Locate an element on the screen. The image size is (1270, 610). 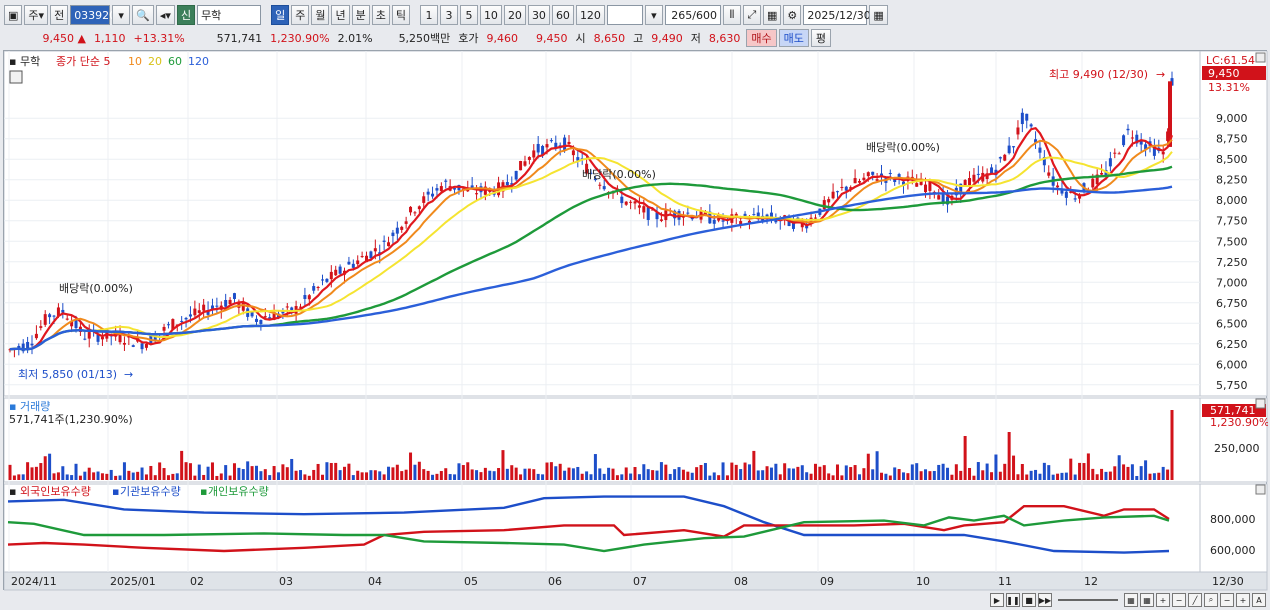
tab-day: 일 is located at coordinates (280, 15).